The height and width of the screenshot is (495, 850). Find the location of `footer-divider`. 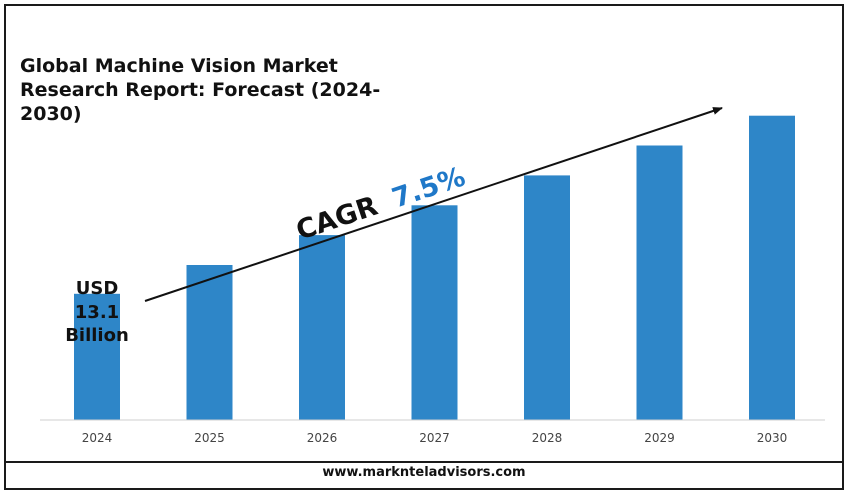

footer-divider is located at coordinates (424, 462).